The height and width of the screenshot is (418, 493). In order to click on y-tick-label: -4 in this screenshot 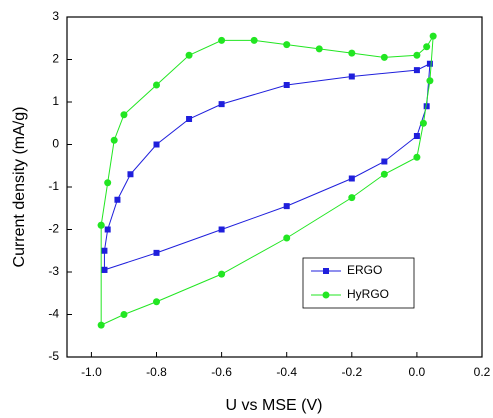, I will do `click(53, 314)`.